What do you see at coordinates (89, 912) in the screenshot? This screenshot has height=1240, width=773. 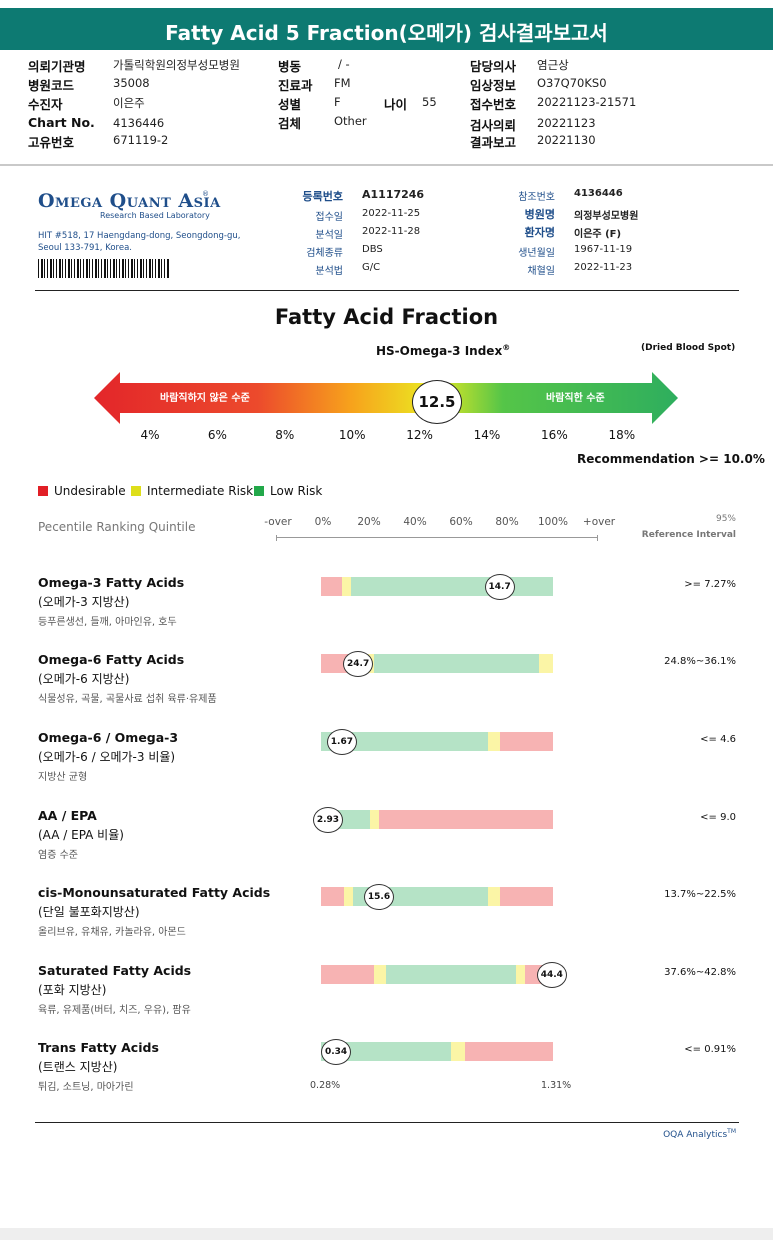 I see `row-subtitle: (단일 불포화지방산)` at bounding box center [89, 912].